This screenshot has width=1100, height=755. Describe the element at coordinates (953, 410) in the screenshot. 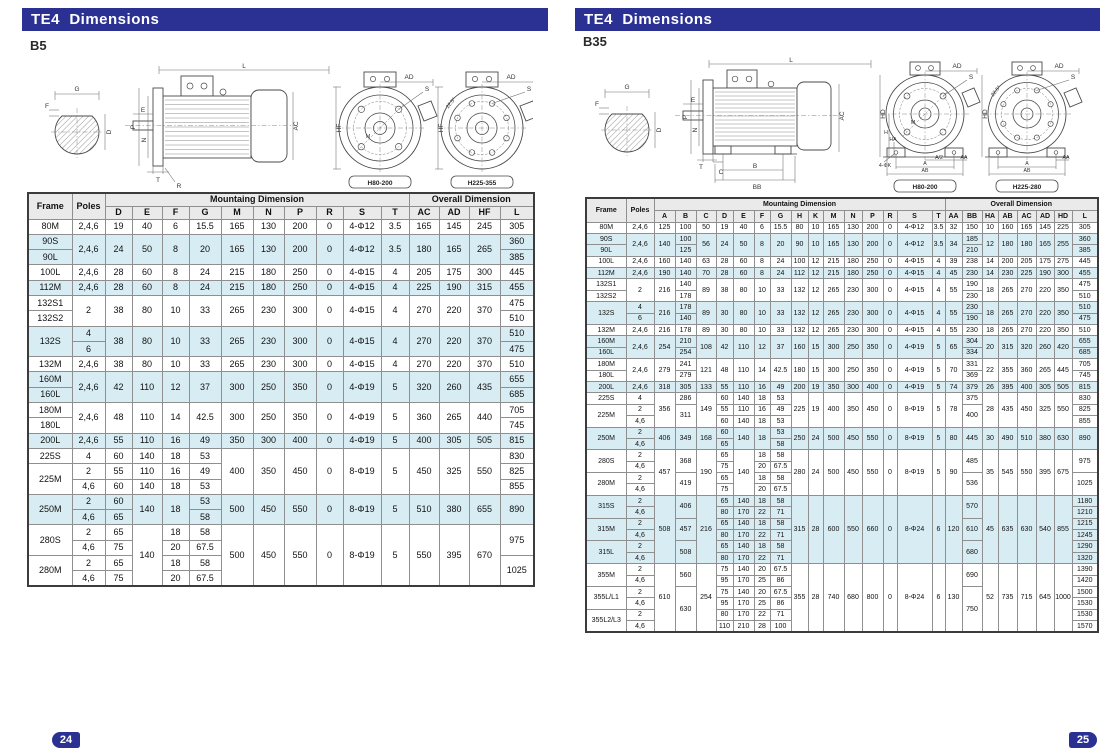

I see `cell: 78` at that location.